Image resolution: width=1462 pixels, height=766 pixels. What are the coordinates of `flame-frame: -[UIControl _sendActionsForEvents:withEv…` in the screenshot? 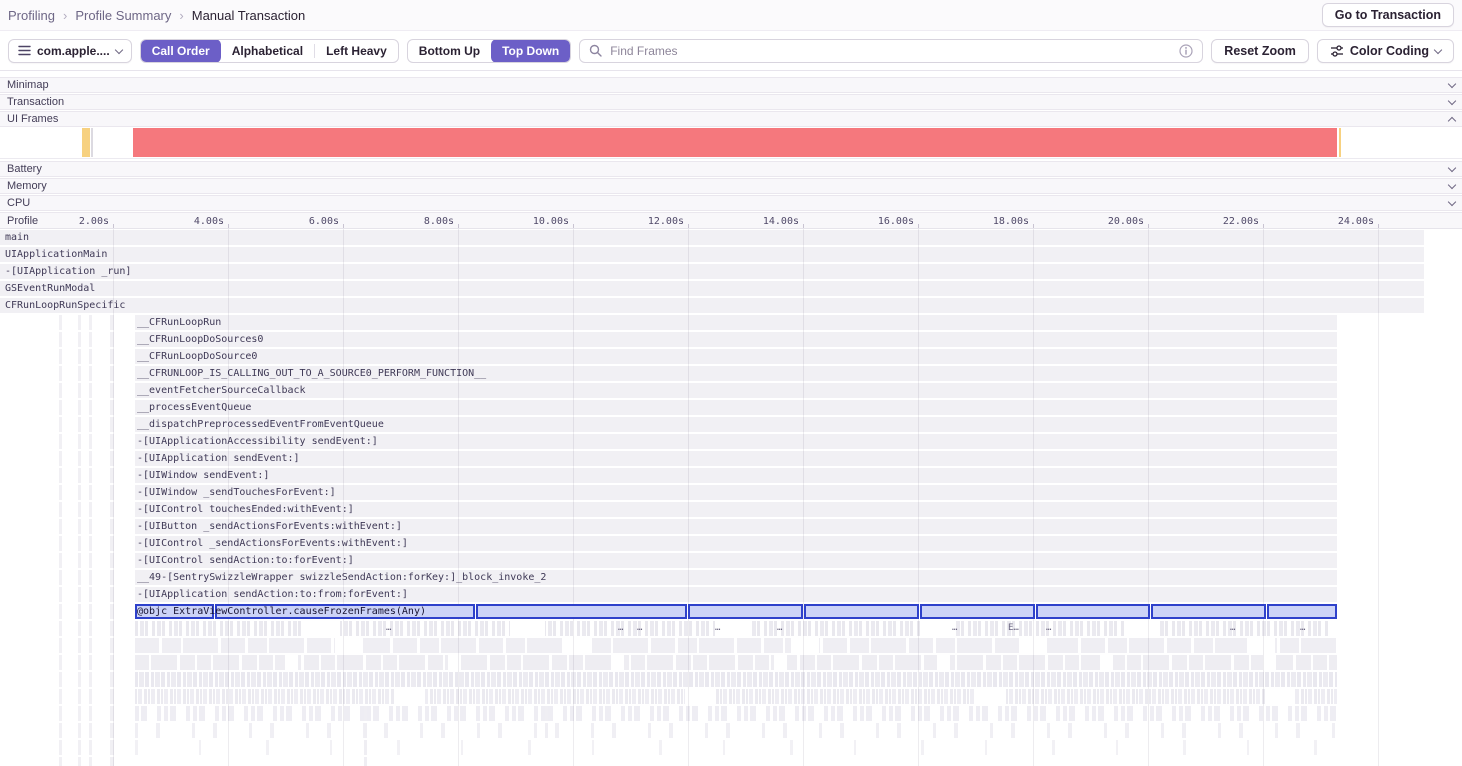 It's located at (736, 543).